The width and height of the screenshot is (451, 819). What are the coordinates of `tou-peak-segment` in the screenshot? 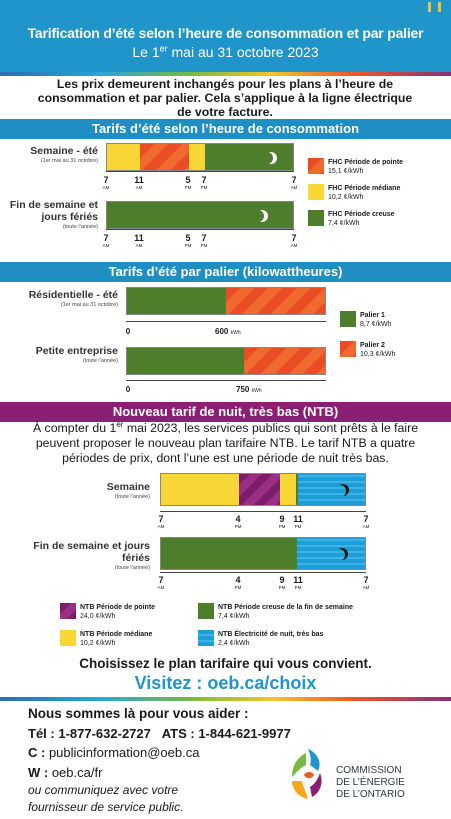 It's located at (164, 157).